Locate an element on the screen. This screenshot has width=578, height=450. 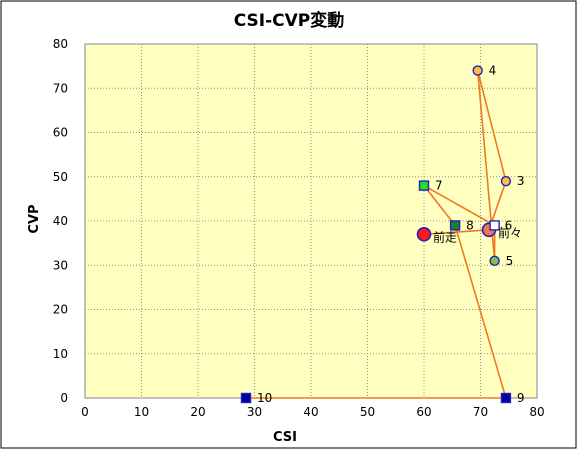
x-tick-label: 50 is located at coordinates (367, 412).